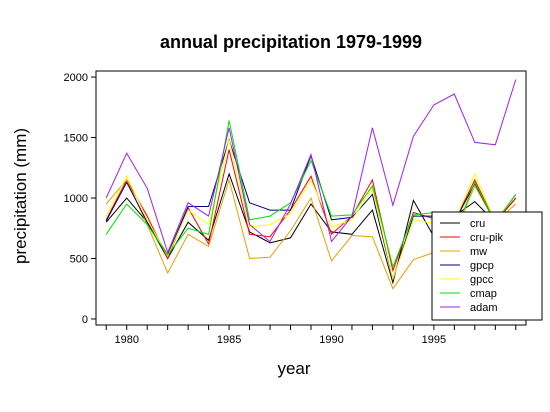 This screenshot has height=412, width=550. Describe the element at coordinates (331, 340) in the screenshot. I see `x-tick-label: 1990` at that location.